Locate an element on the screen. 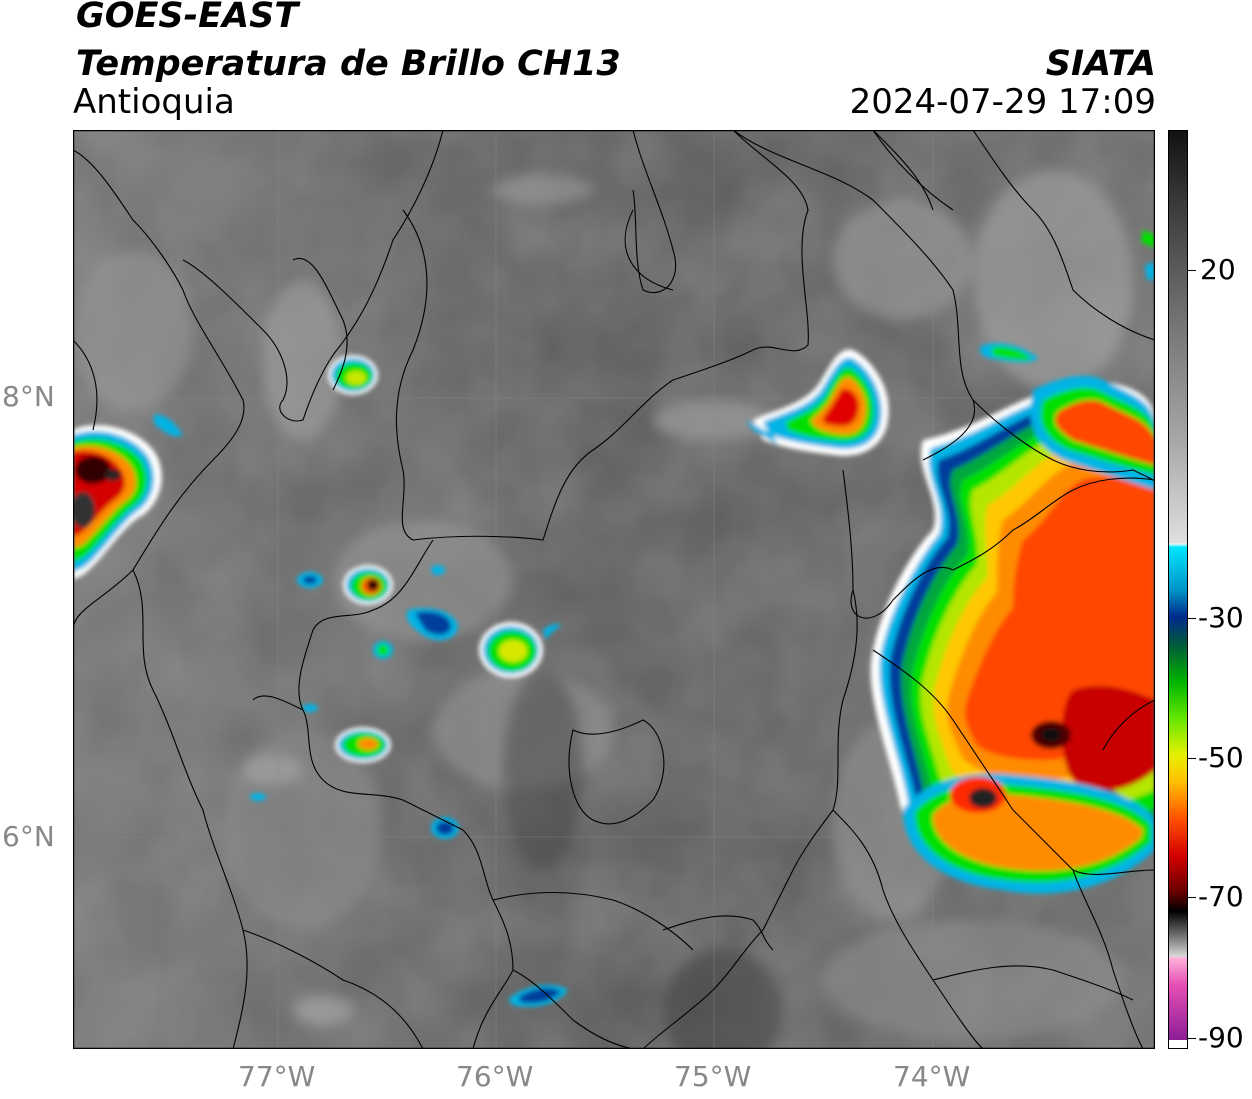 Image resolution: width=1252 pixels, height=1099 pixels. eastern-storm-complex is located at coordinates (1012, 632).